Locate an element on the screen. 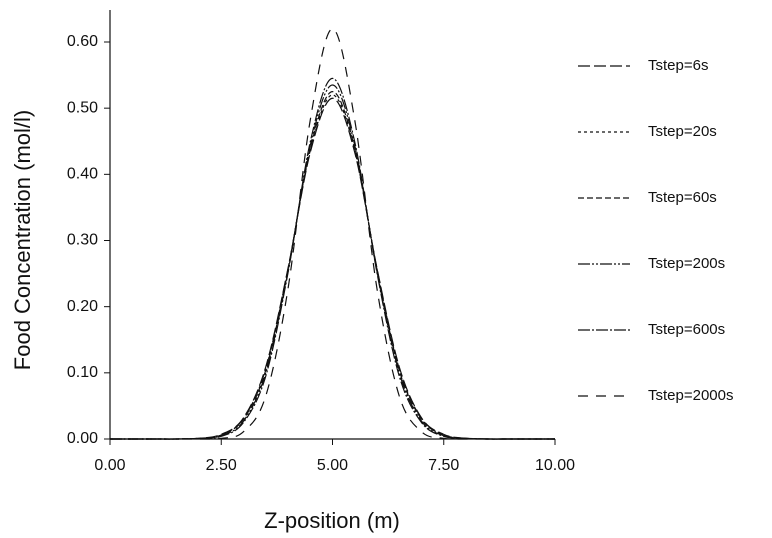 This screenshot has width=772, height=538. legend-label: Tstep=60s is located at coordinates (682, 197).